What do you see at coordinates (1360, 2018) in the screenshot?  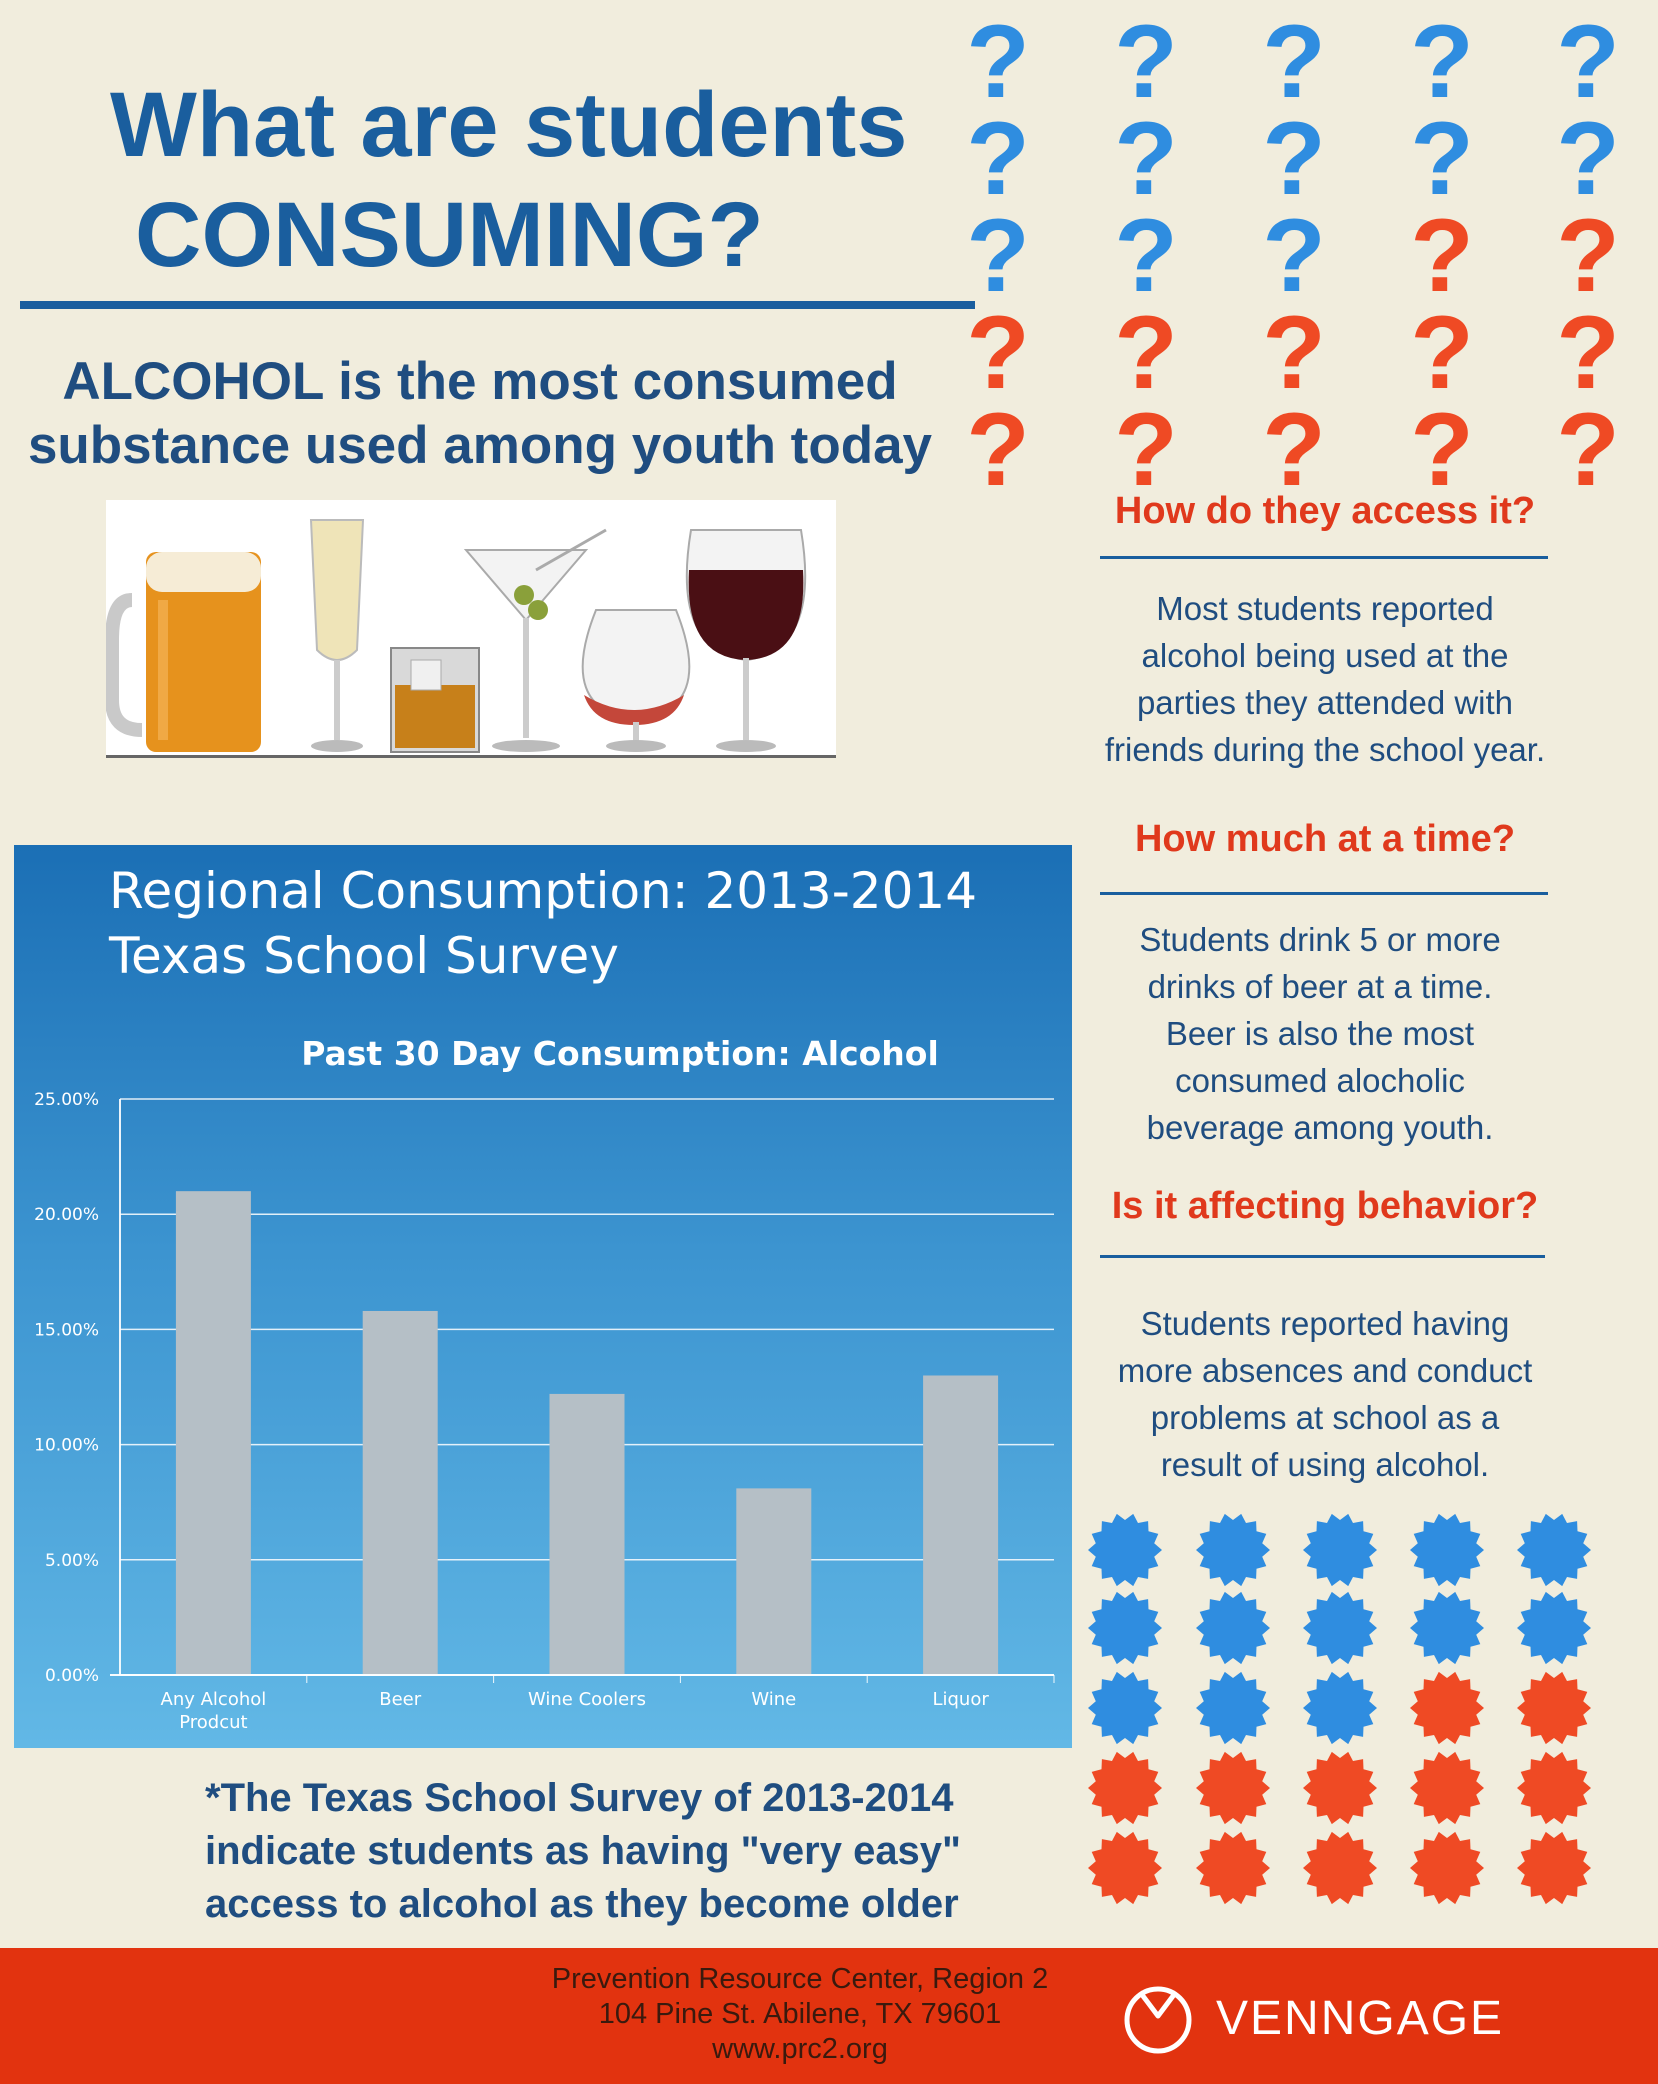 I see `brand-name: VENNGAGE` at bounding box center [1360, 2018].